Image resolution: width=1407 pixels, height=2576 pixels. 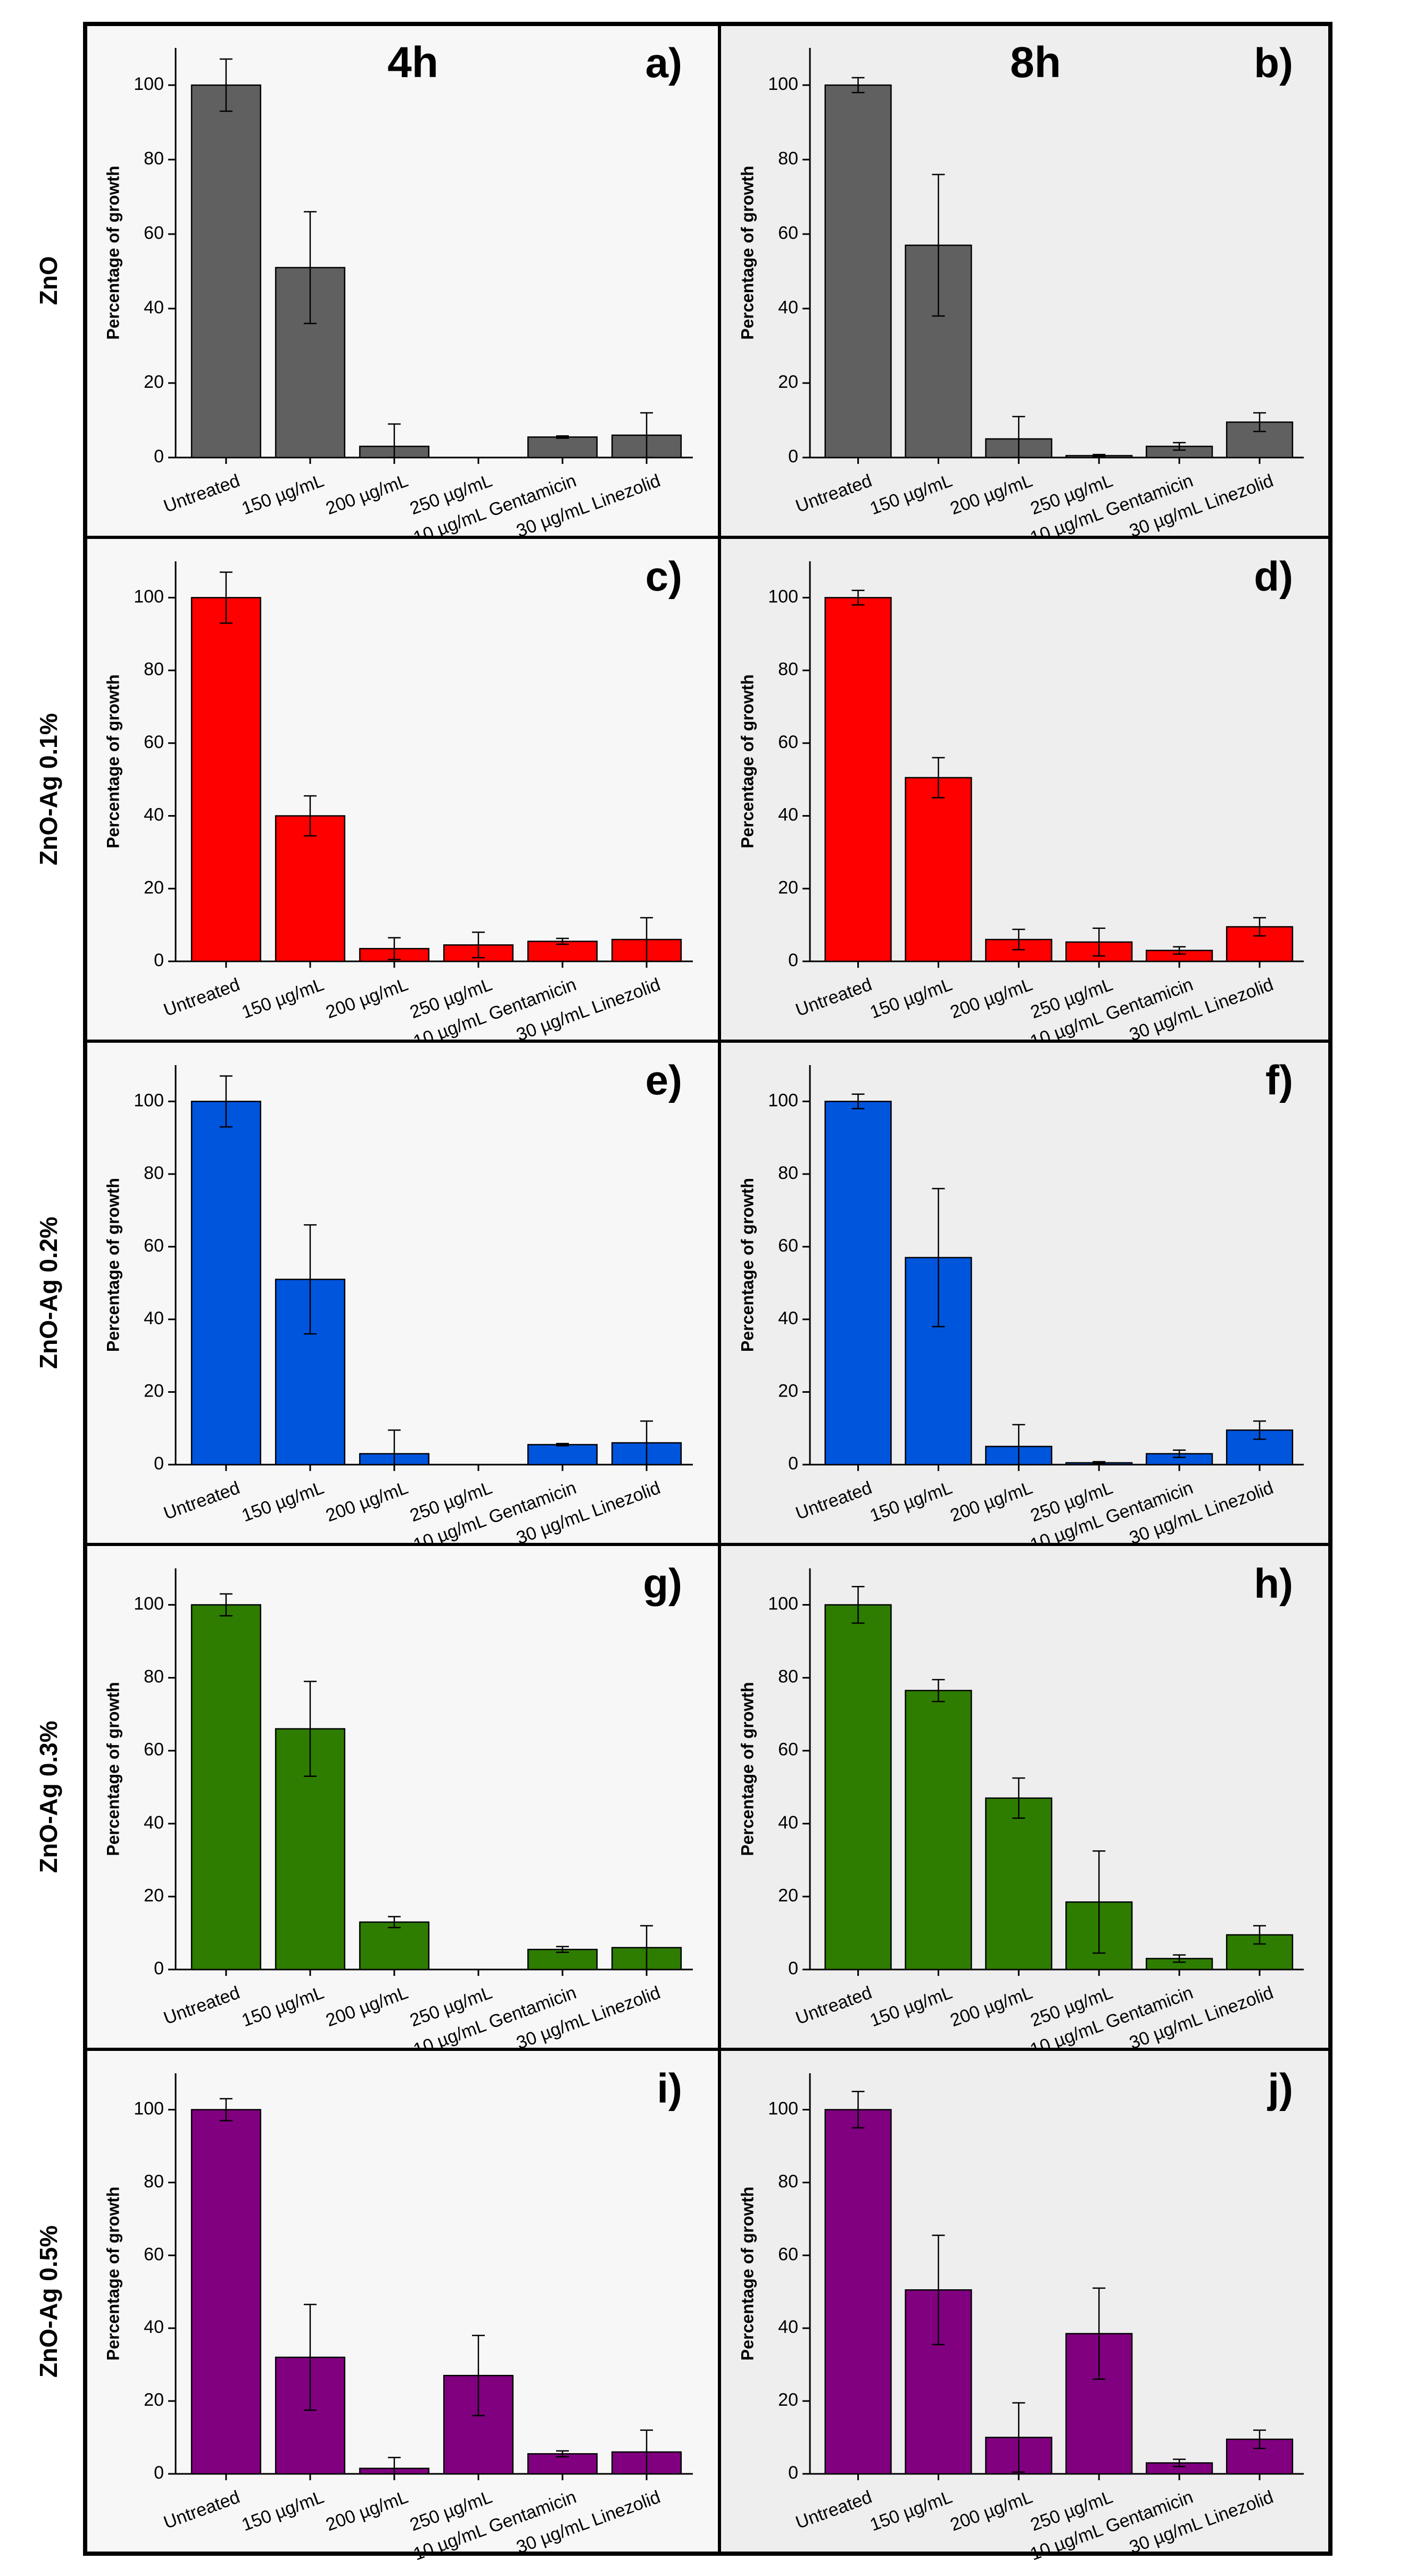 I want to click on panel-letter: d), so click(x=1273, y=576).